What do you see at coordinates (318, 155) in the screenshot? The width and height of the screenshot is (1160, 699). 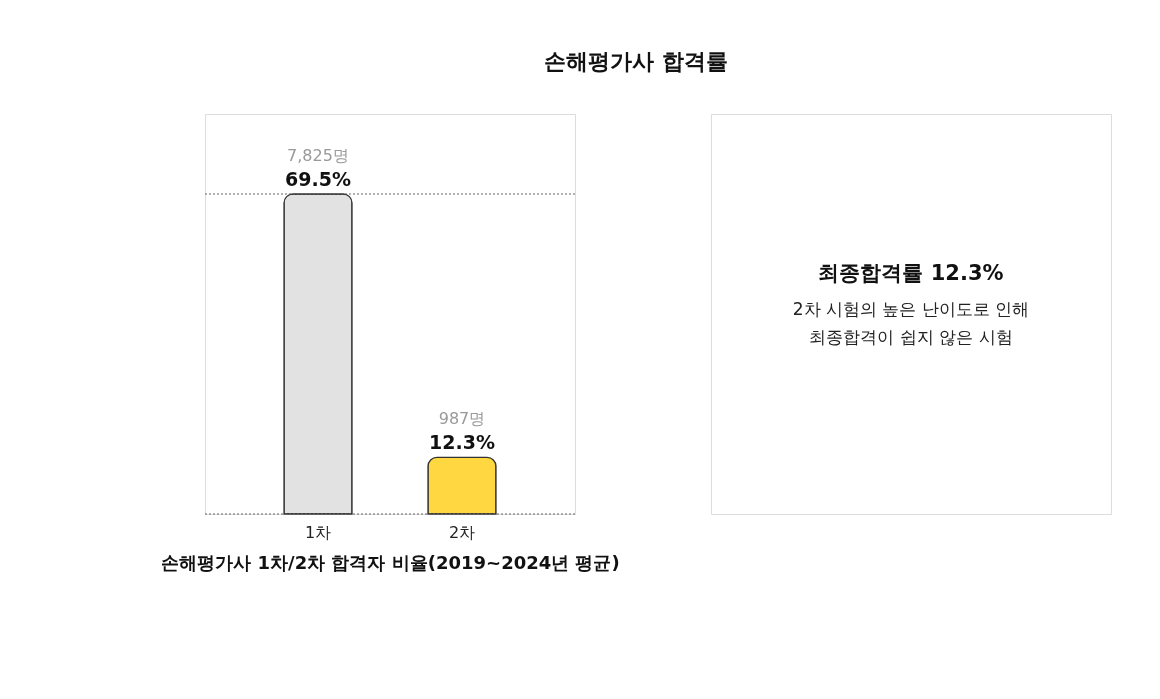 I see `annotation: 7,825명` at bounding box center [318, 155].